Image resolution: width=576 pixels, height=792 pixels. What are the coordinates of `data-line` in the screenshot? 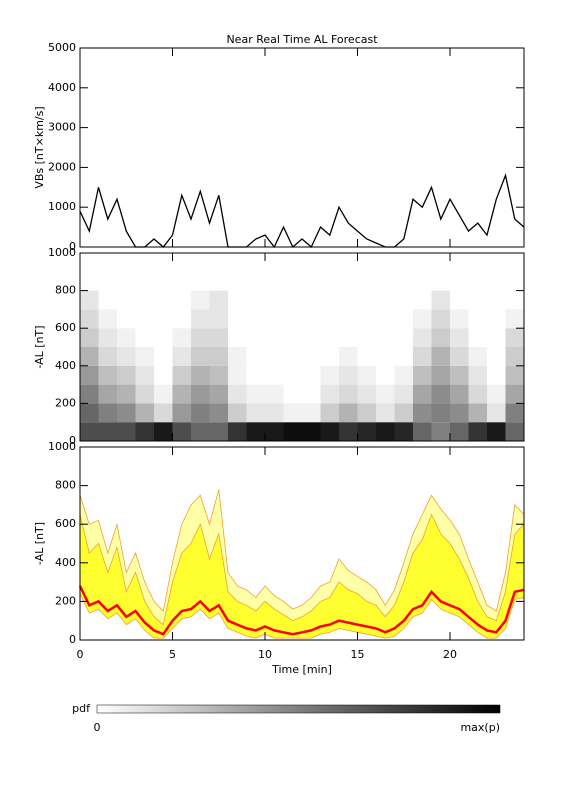 It's located at (302, 211).